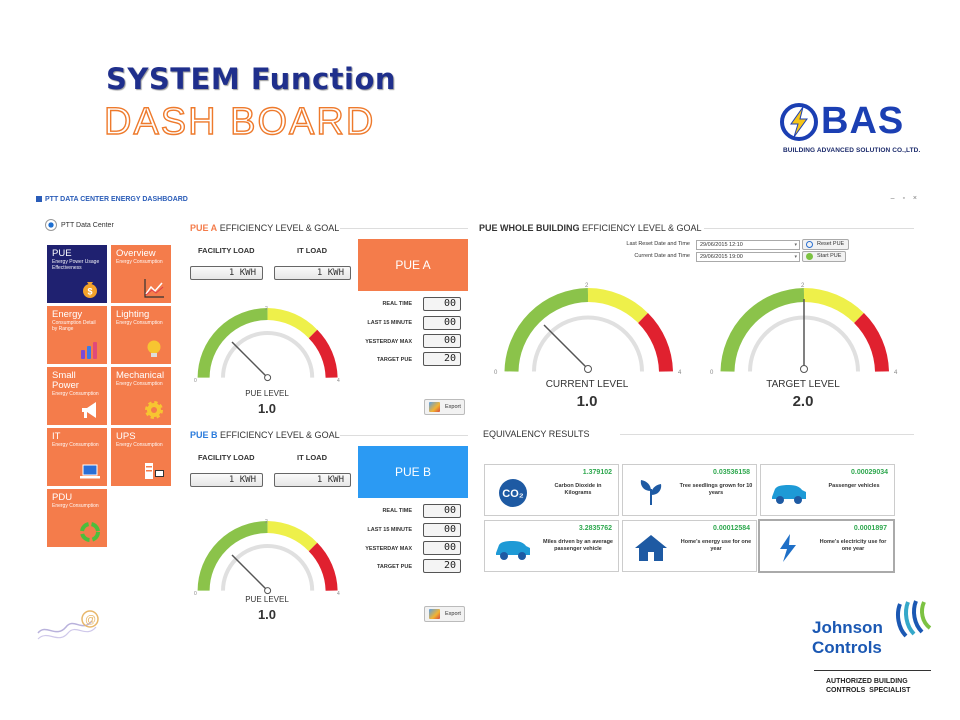  Describe the element at coordinates (397, 304) in the screenshot. I see `pue-a-metric-label: REAL TIME` at that location.